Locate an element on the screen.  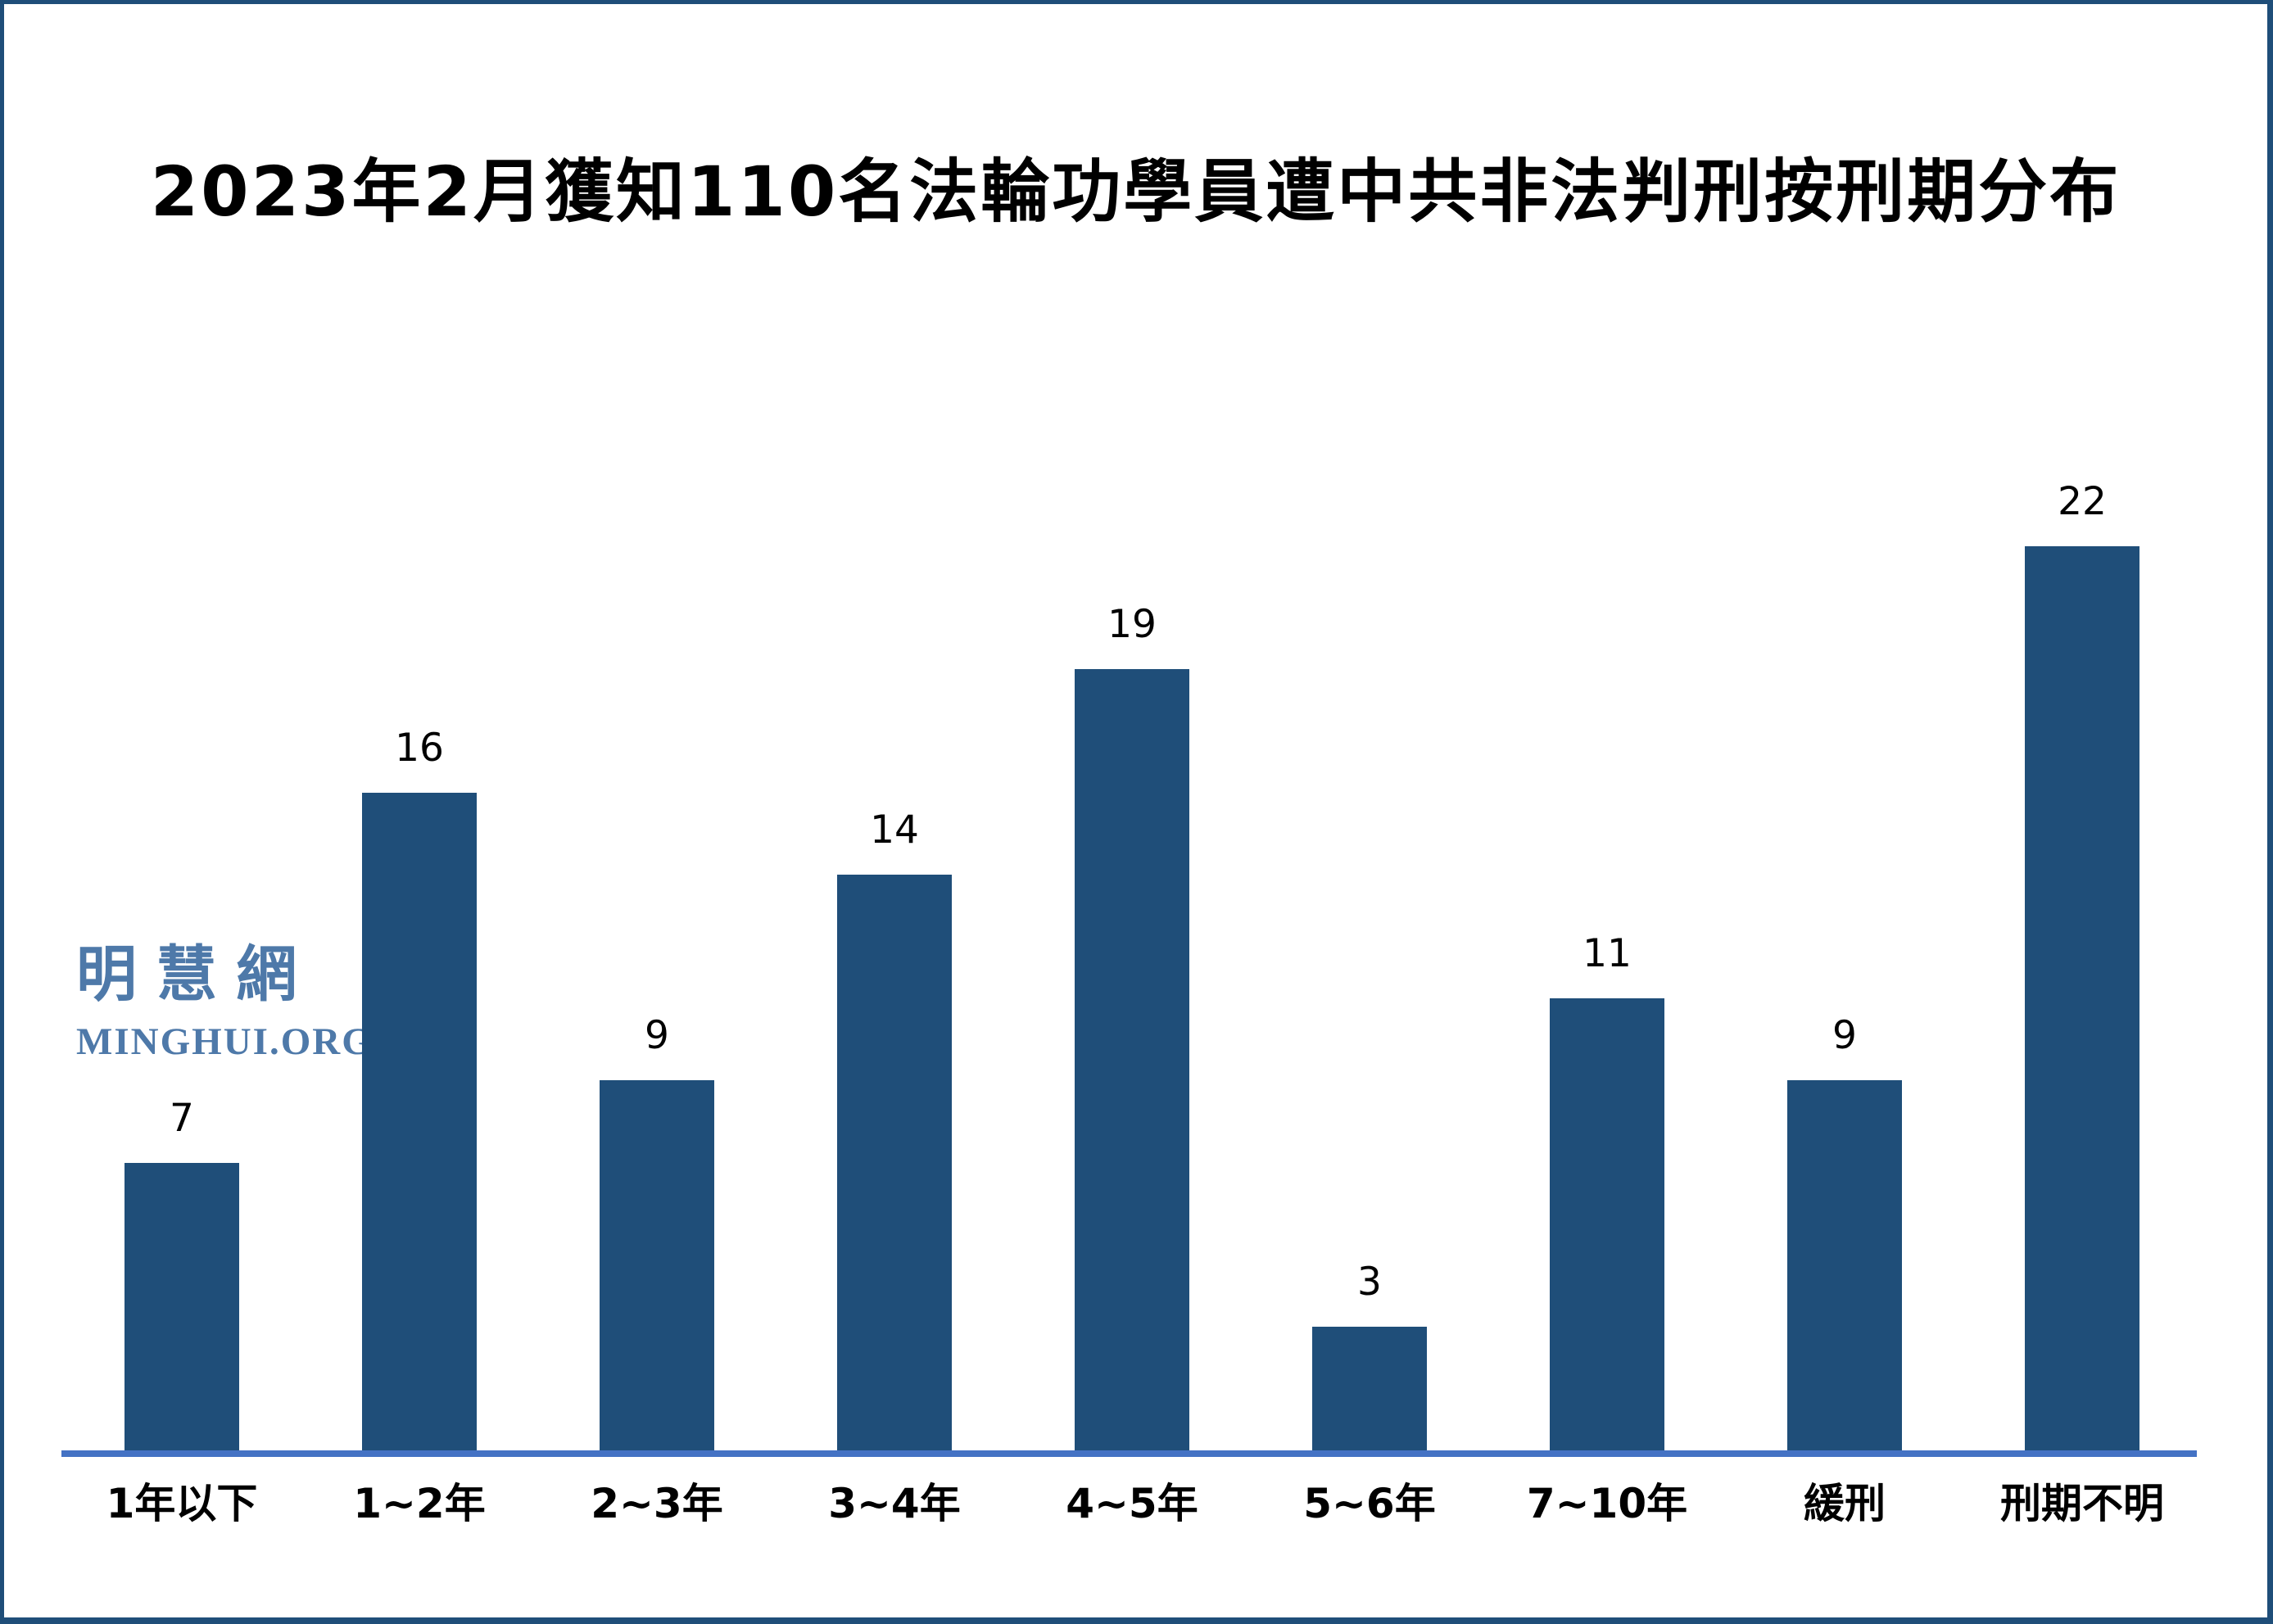
bar-value-label: 7 is located at coordinates (182, 1118).